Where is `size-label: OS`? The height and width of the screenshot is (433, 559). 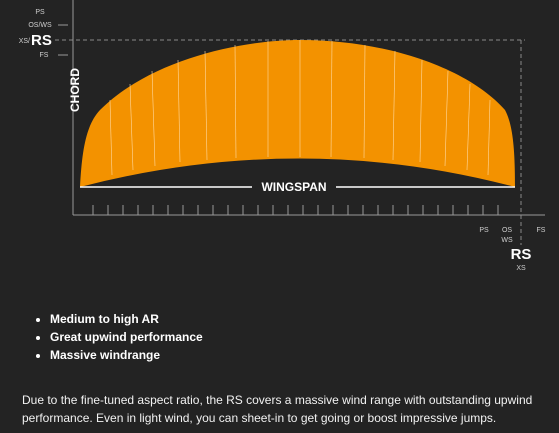
size-label: OS is located at coordinates (507, 230).